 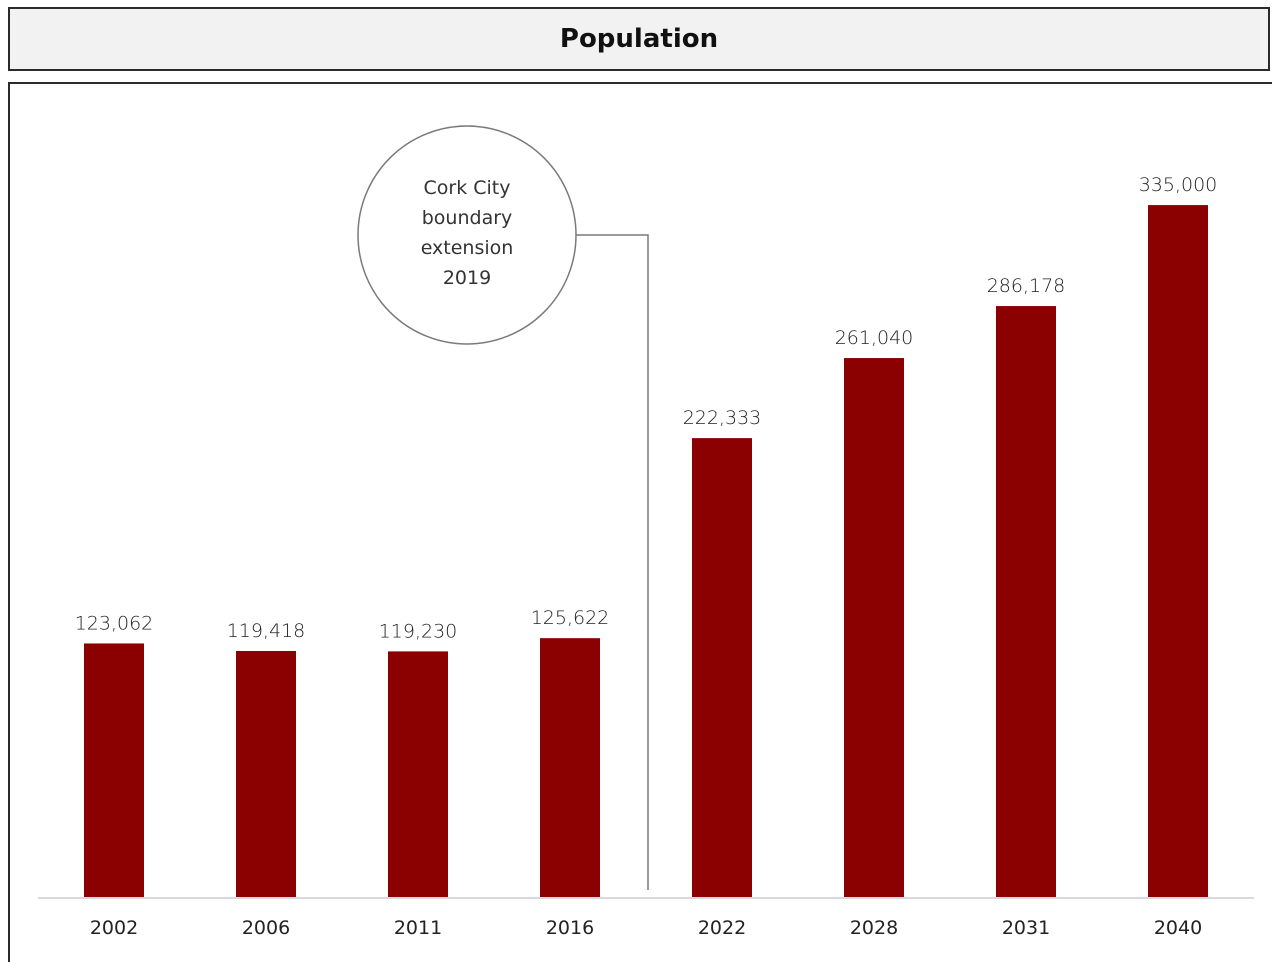 What do you see at coordinates (114, 770) in the screenshot?
I see `bar-2002` at bounding box center [114, 770].